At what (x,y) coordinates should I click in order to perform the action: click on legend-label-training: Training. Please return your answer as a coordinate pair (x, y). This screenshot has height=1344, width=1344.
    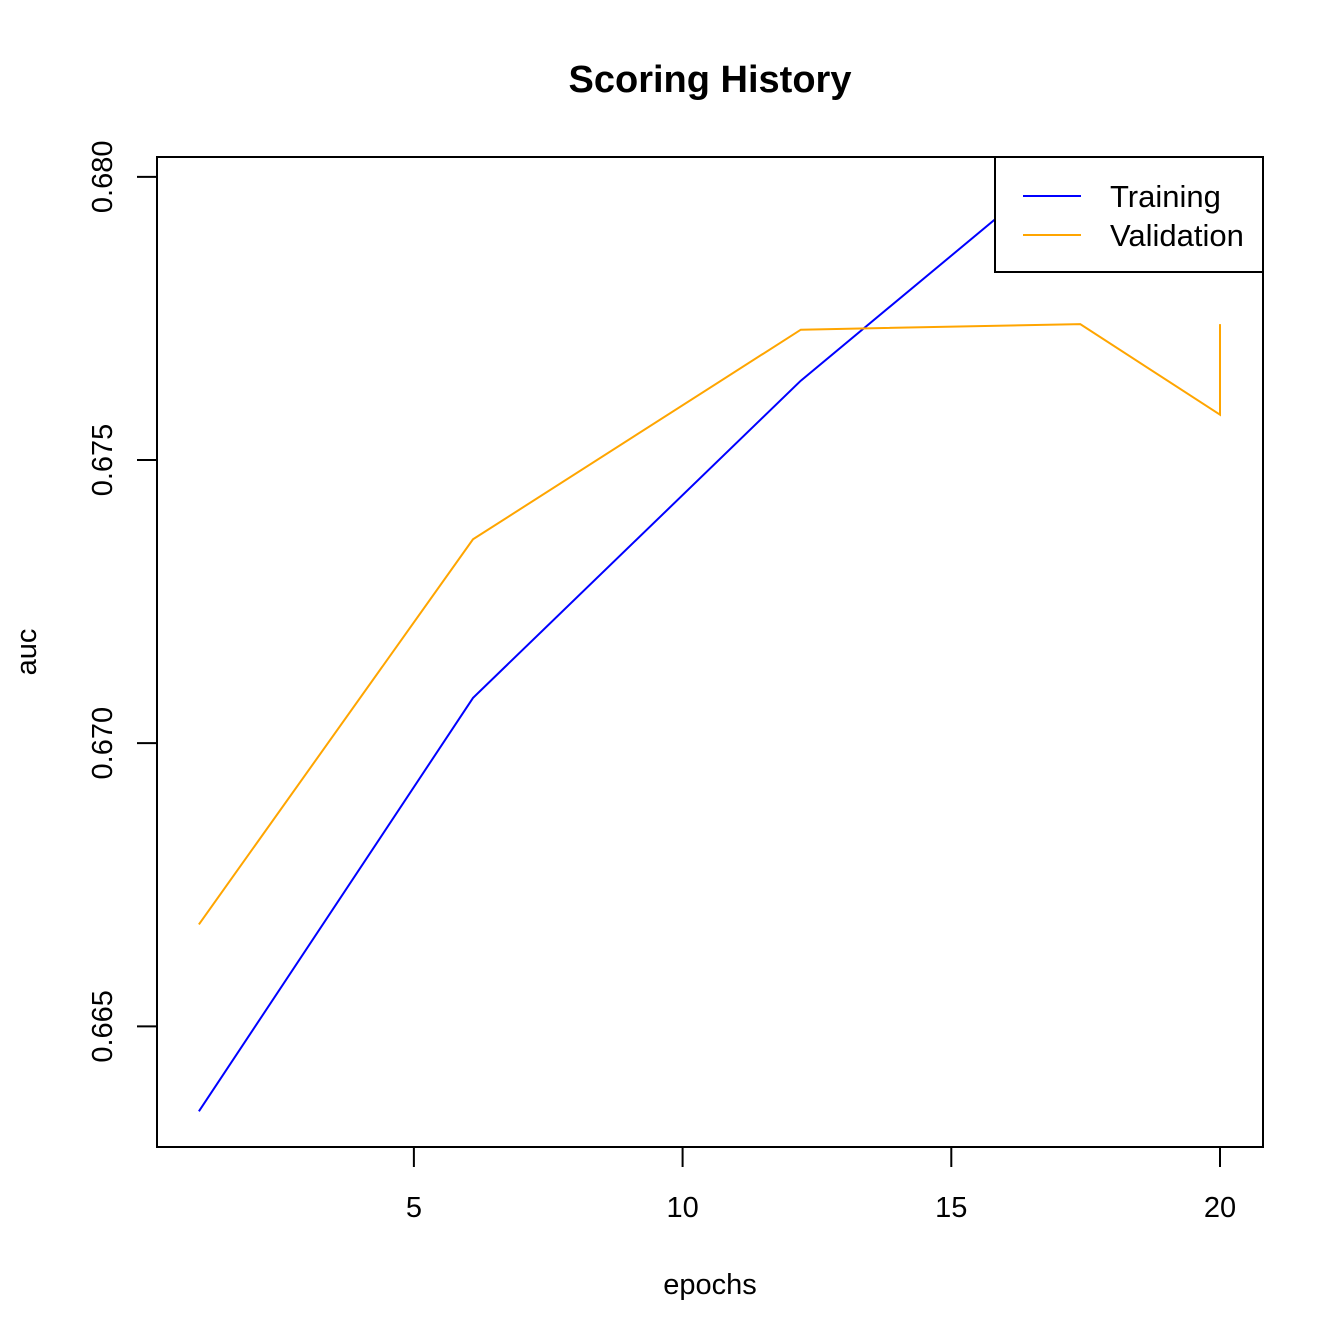
    Looking at the image, I should click on (1165, 196).